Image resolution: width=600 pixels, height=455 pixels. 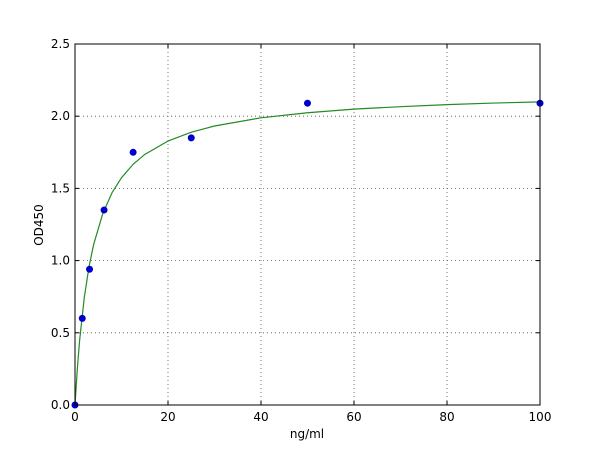 I want to click on x-tick-label: 40, so click(x=260, y=417).